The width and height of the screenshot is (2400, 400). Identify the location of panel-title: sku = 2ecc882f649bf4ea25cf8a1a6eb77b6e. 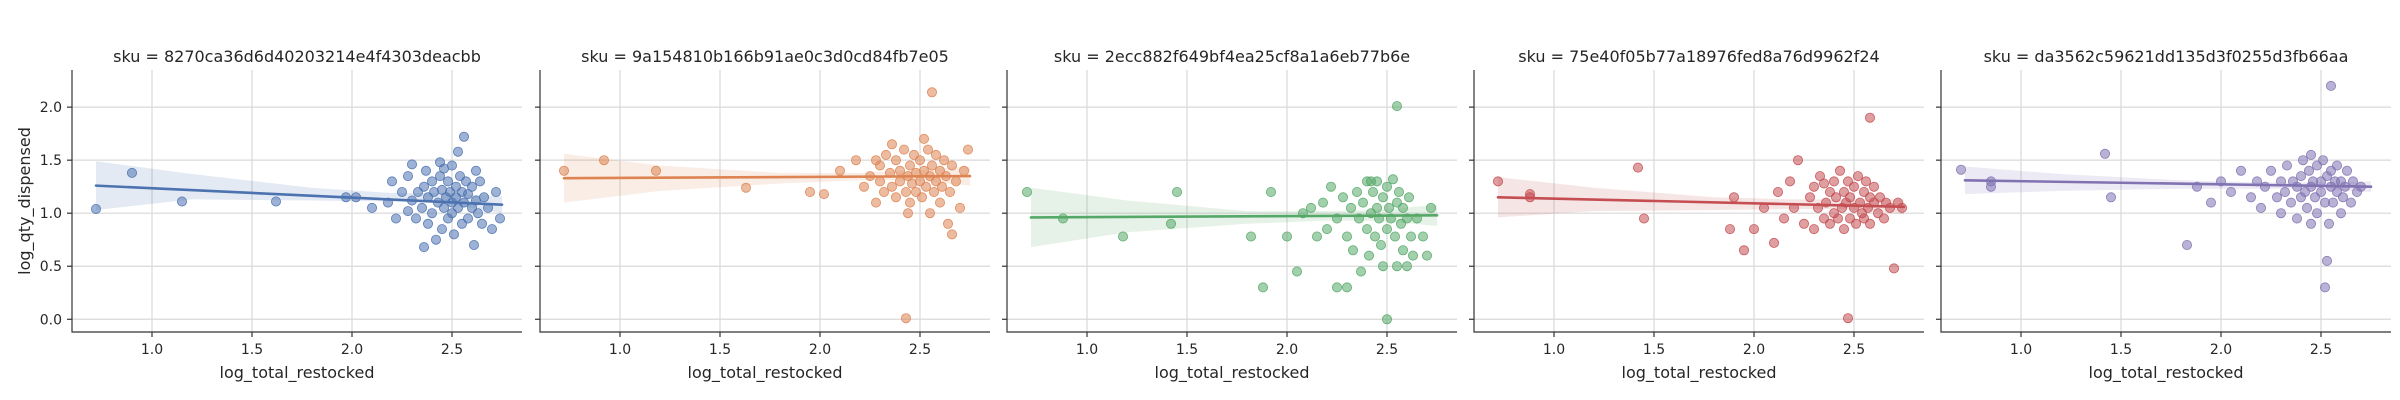
(1232, 56).